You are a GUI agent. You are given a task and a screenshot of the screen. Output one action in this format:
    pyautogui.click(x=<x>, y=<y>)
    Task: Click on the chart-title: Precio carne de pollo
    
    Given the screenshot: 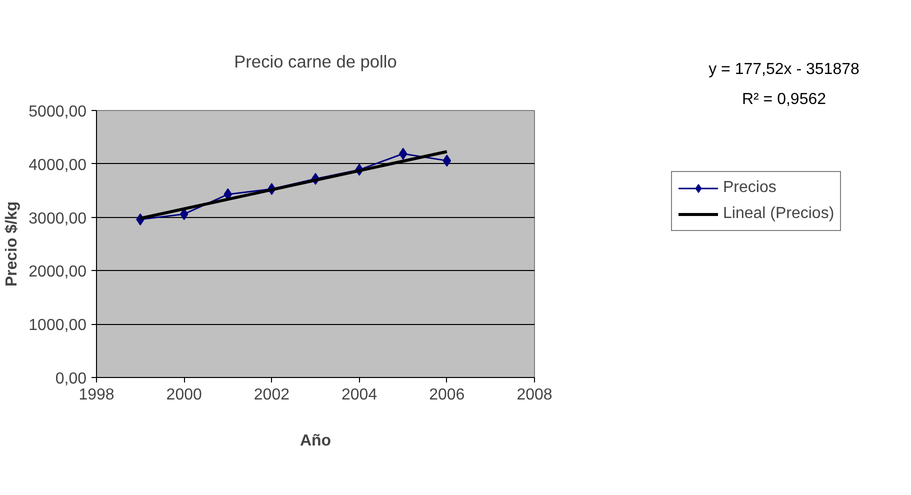 What is the action you would take?
    pyautogui.click(x=315, y=62)
    